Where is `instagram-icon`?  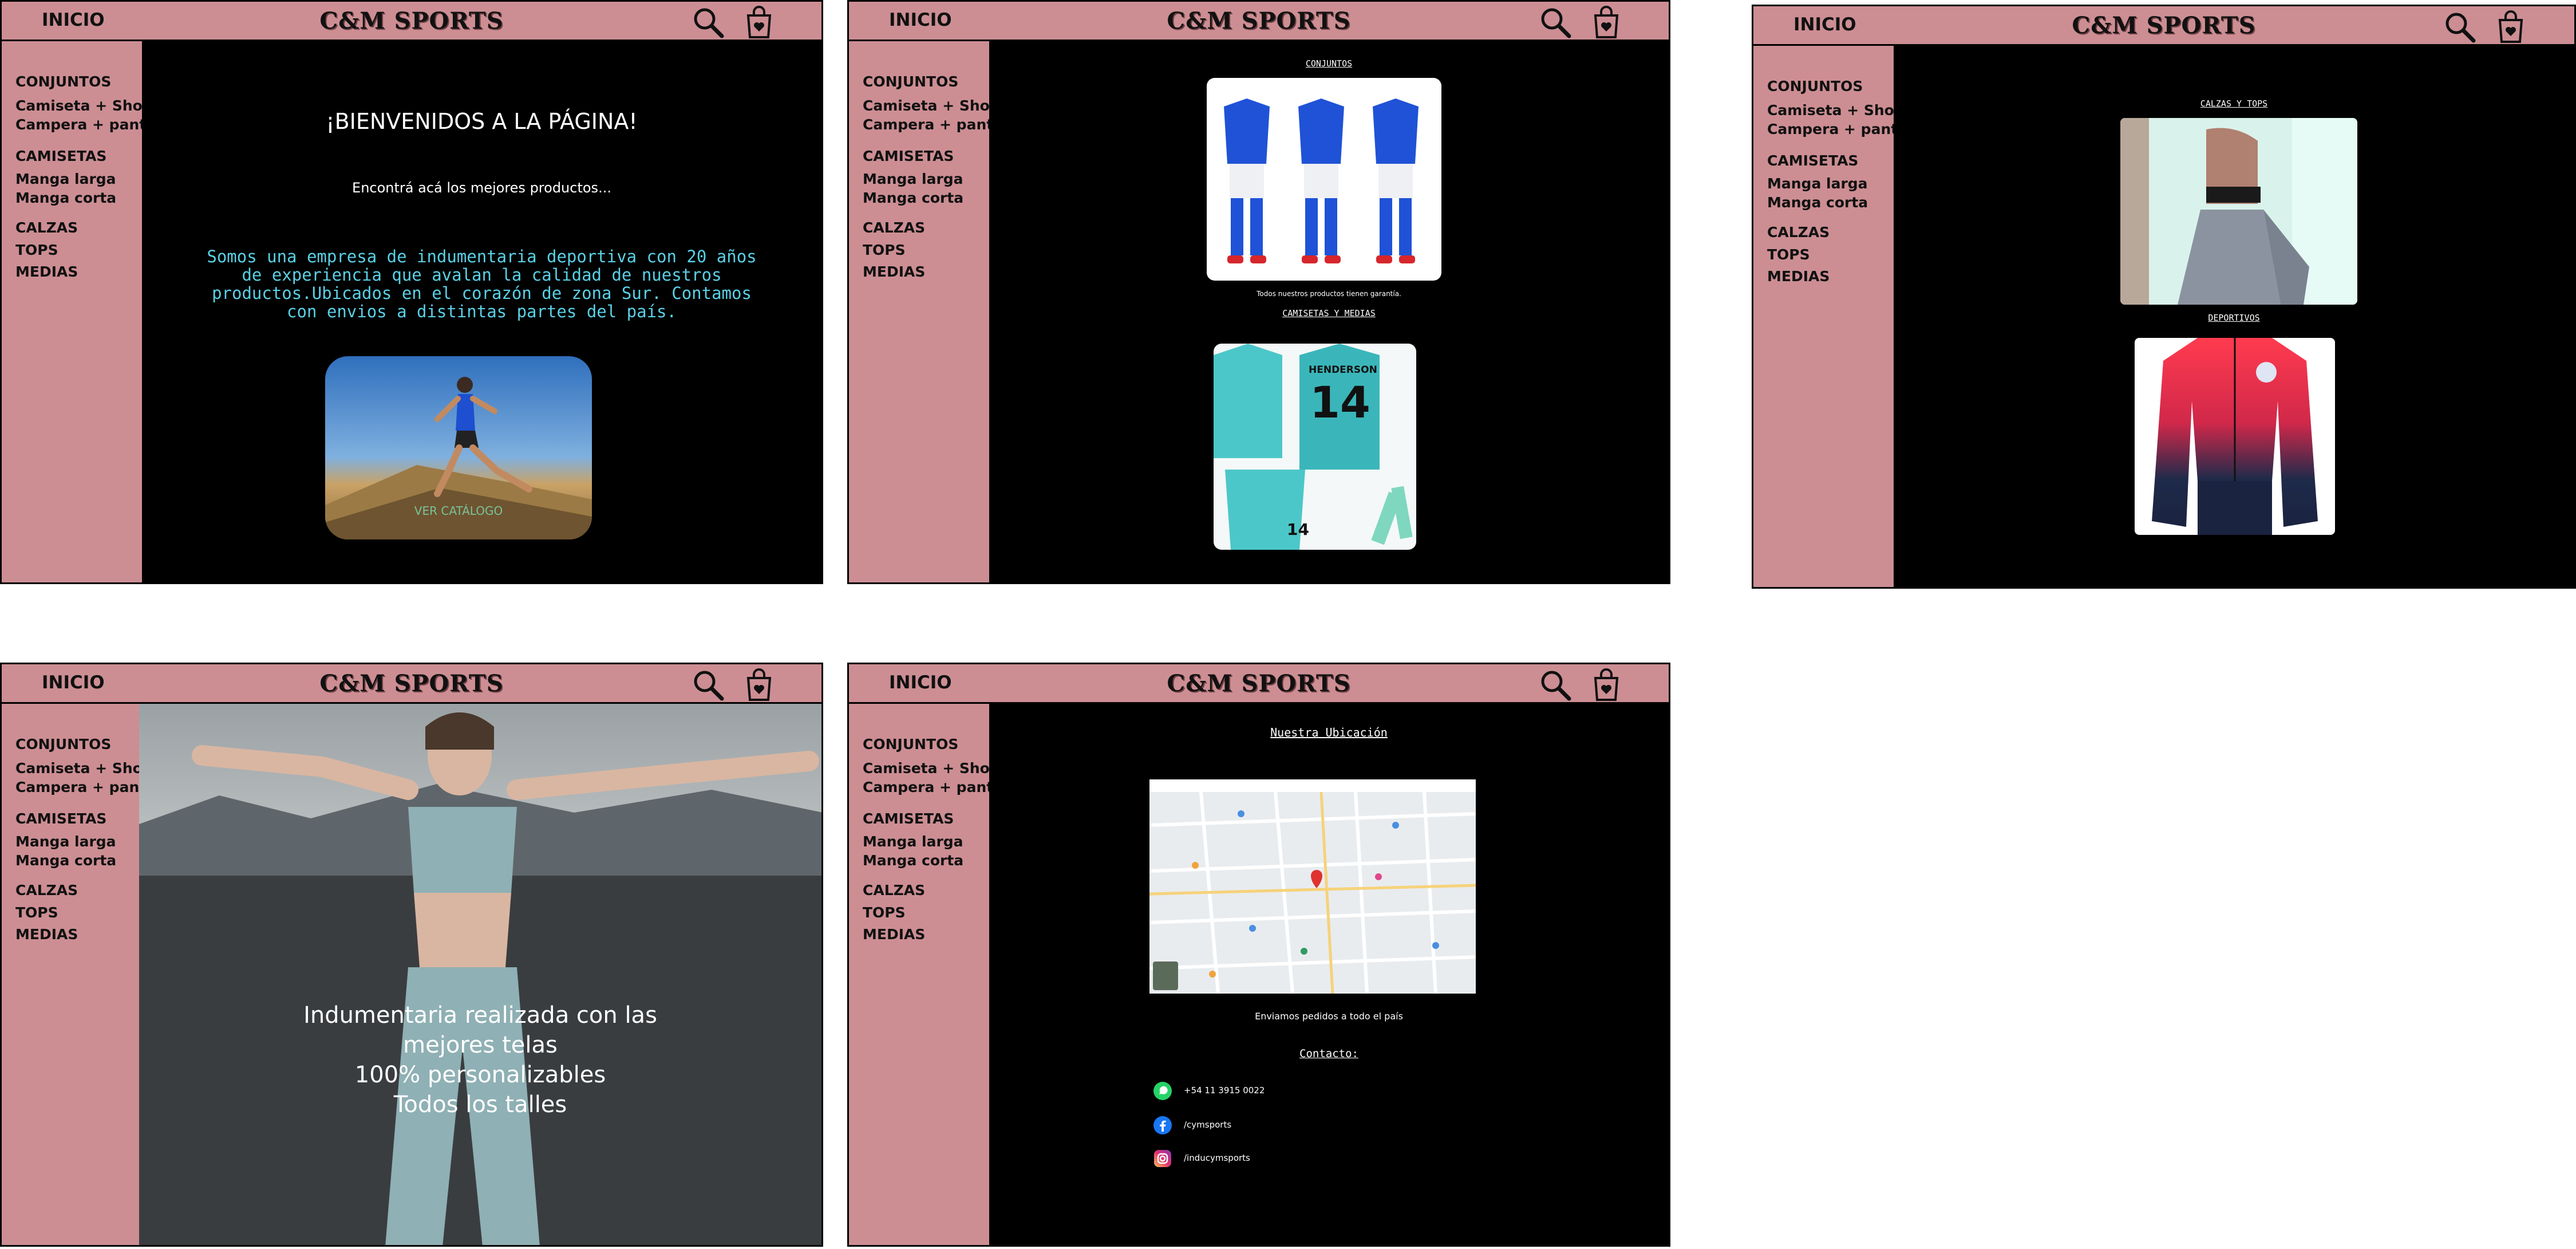 instagram-icon is located at coordinates (1162, 1158).